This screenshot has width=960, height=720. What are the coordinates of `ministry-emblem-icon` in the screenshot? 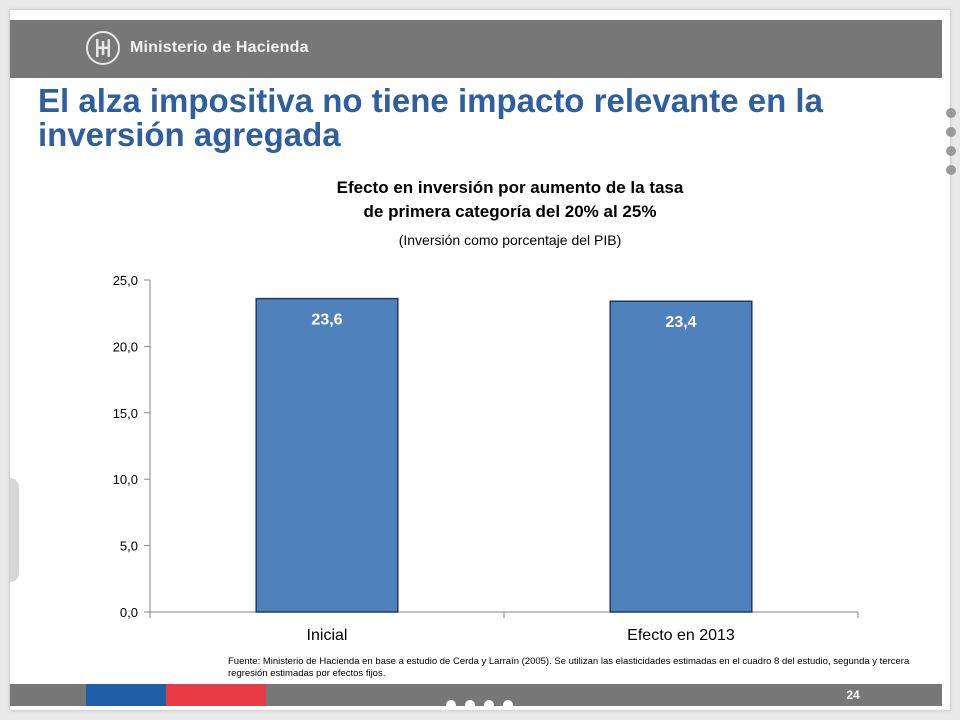 It's located at (103, 48).